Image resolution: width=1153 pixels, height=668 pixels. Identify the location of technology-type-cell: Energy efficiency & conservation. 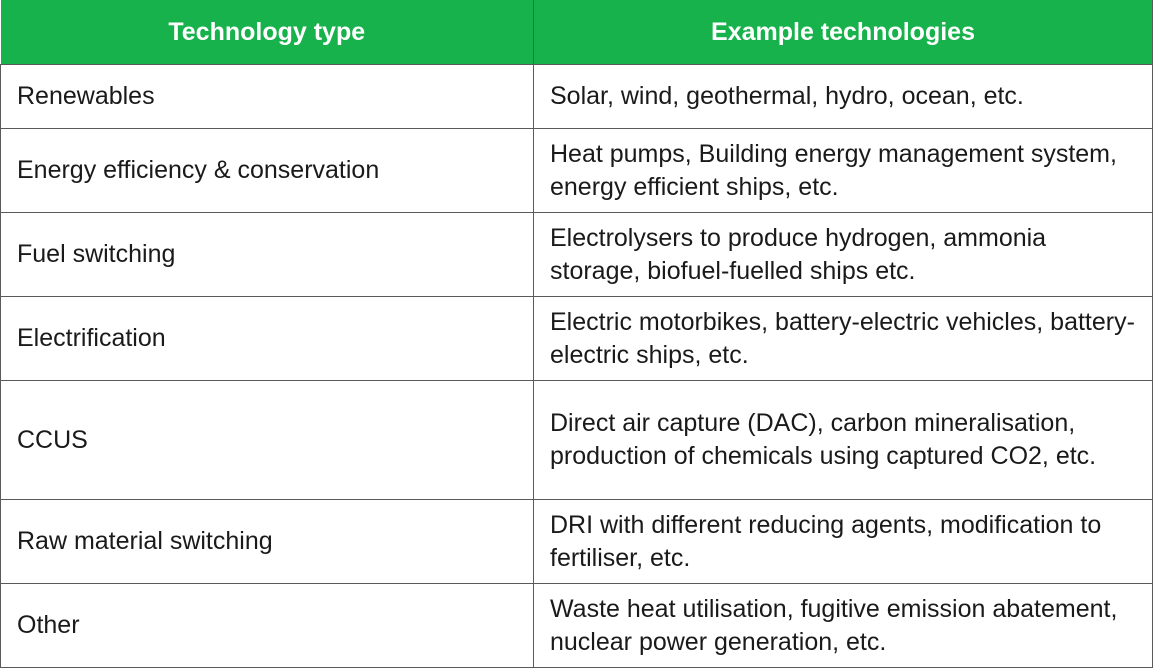
(267, 170).